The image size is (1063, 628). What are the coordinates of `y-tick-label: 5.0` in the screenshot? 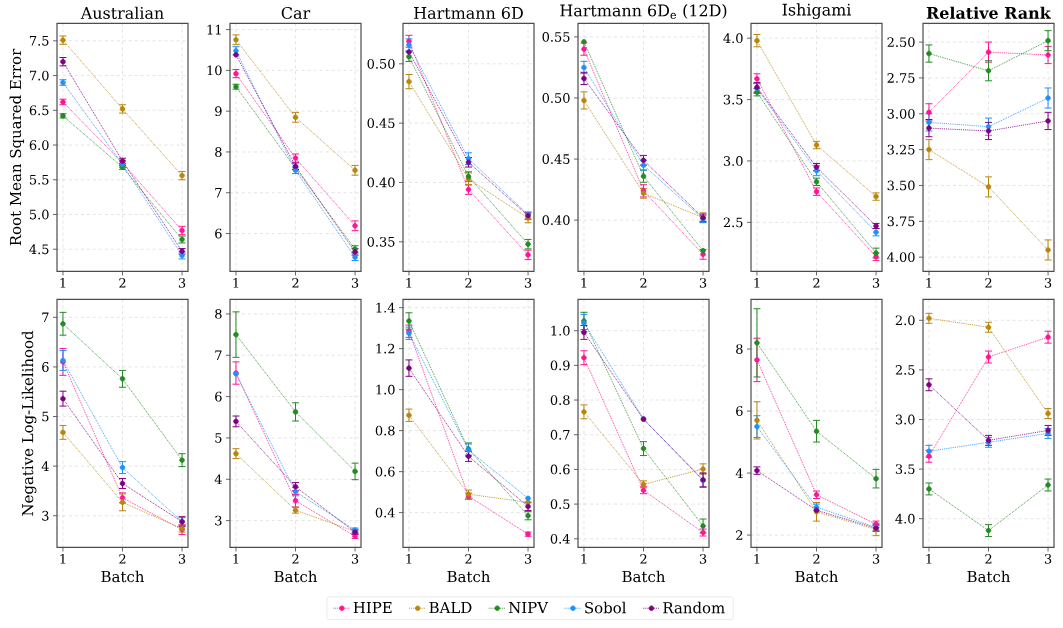 It's located at (39, 214).